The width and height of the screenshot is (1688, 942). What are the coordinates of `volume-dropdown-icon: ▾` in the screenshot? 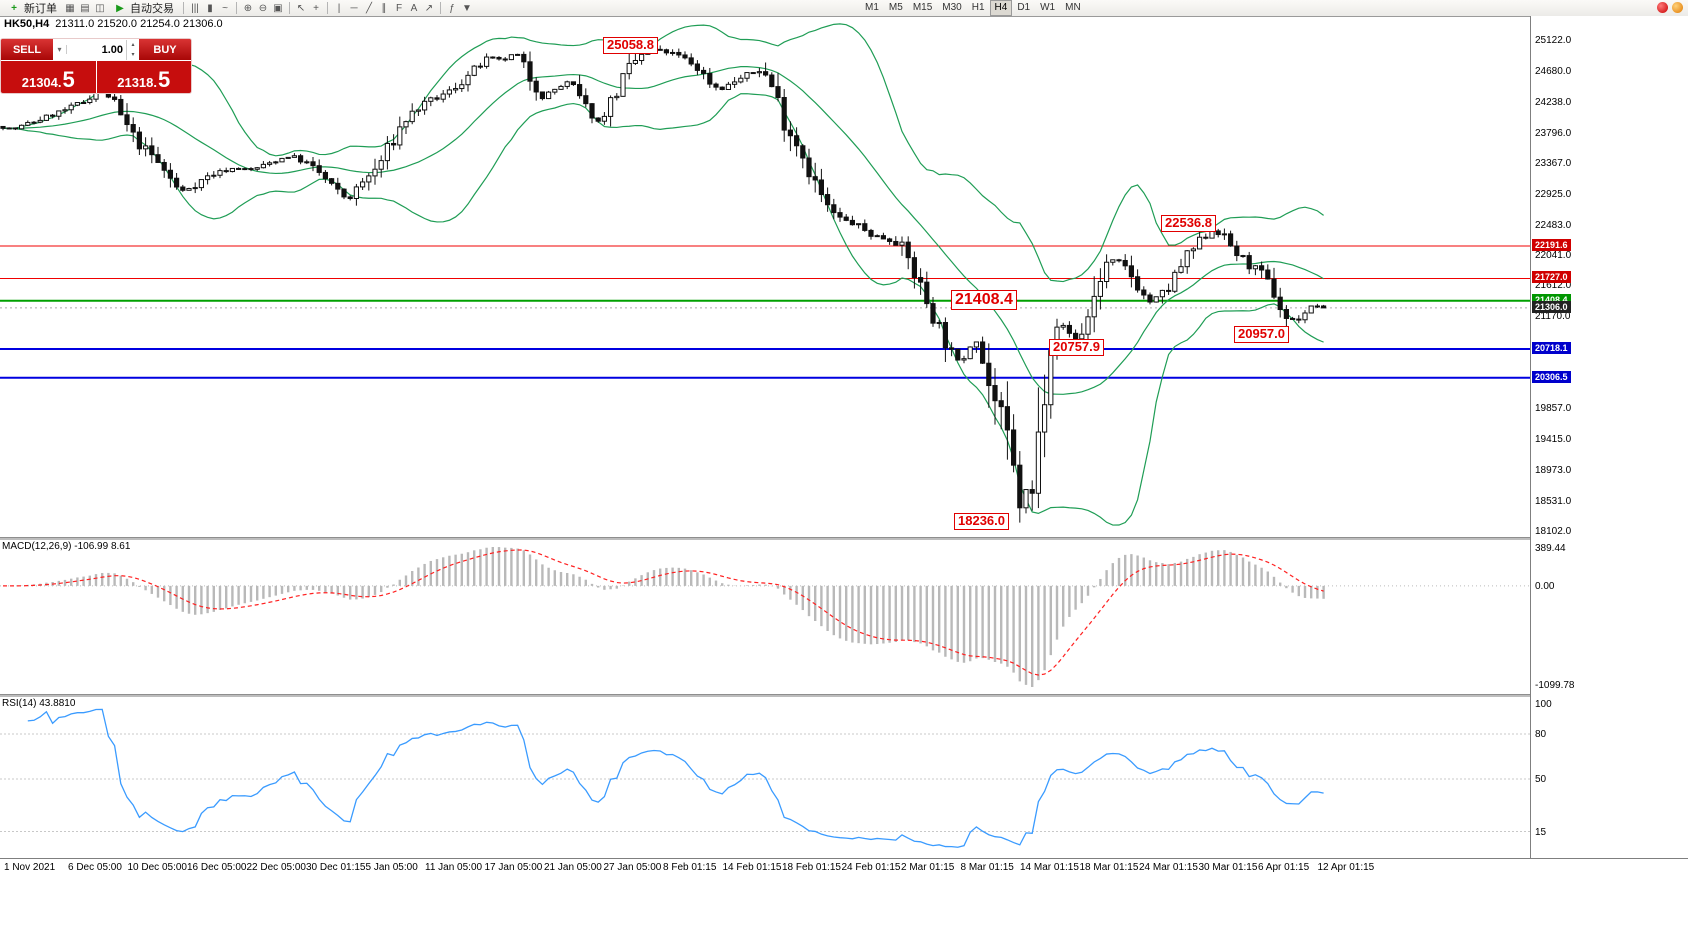 It's located at (60, 49).